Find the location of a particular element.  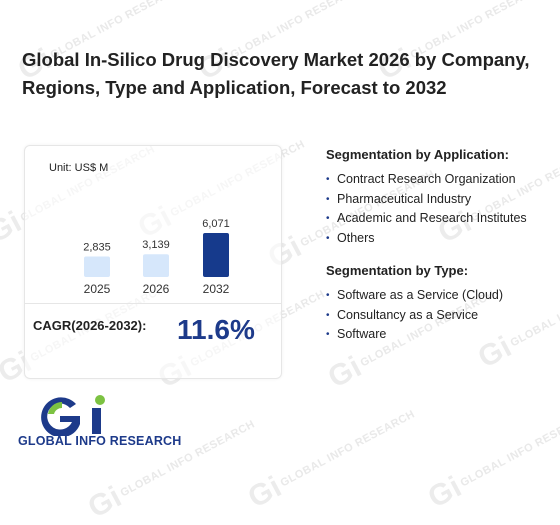

cagr-label: CAGR(2026-2032): is located at coordinates (93, 326).